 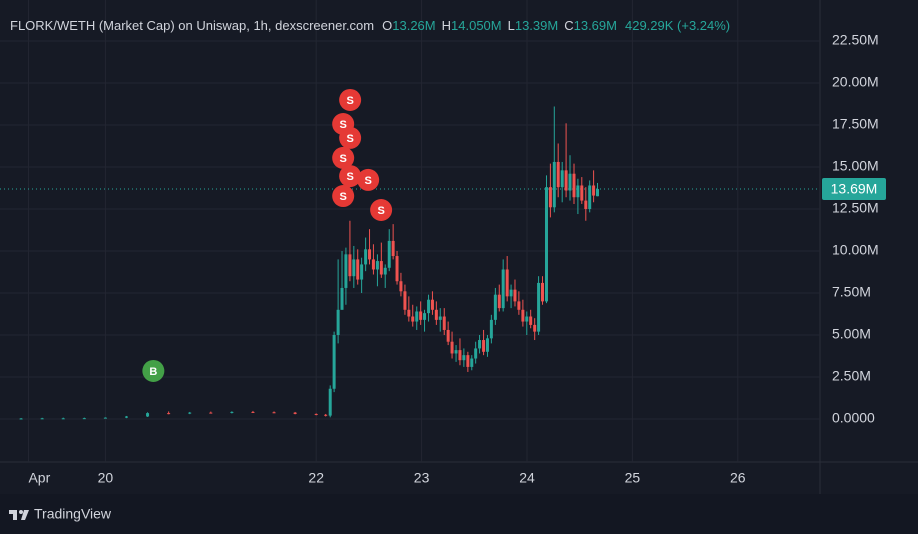 I want to click on logo-dot, so click(x=21, y=512).